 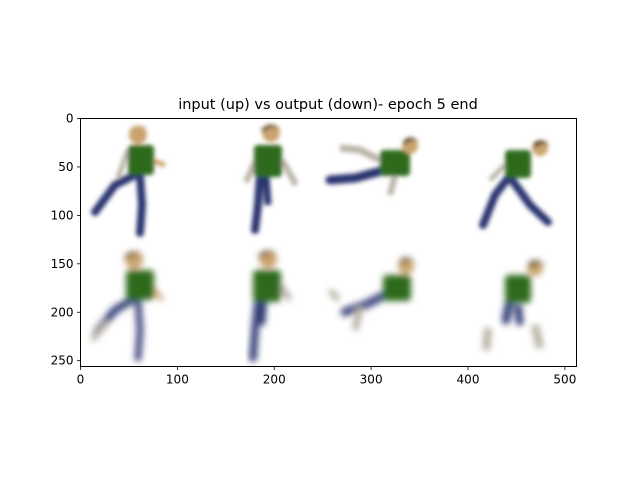 What do you see at coordinates (326, 376) in the screenshot?
I see `x-axis: 0 100 200 300 400 500` at bounding box center [326, 376].